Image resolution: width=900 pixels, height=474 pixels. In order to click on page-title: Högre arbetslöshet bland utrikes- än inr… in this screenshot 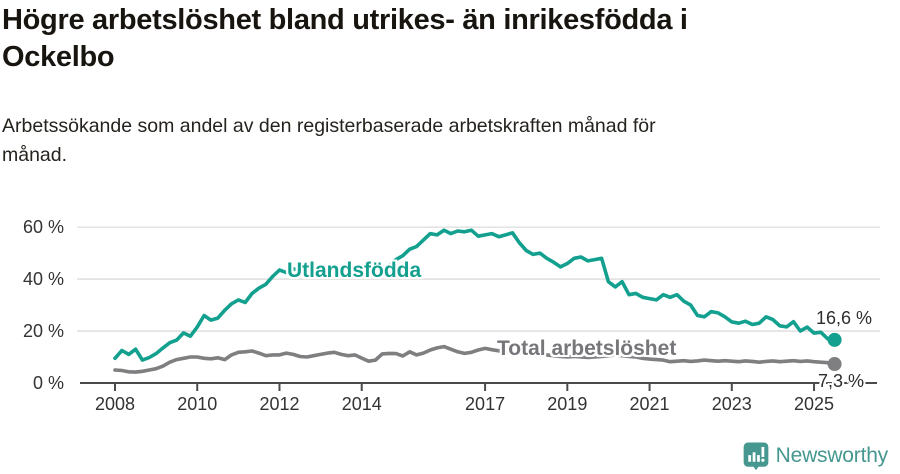, I will do `click(422, 39)`.